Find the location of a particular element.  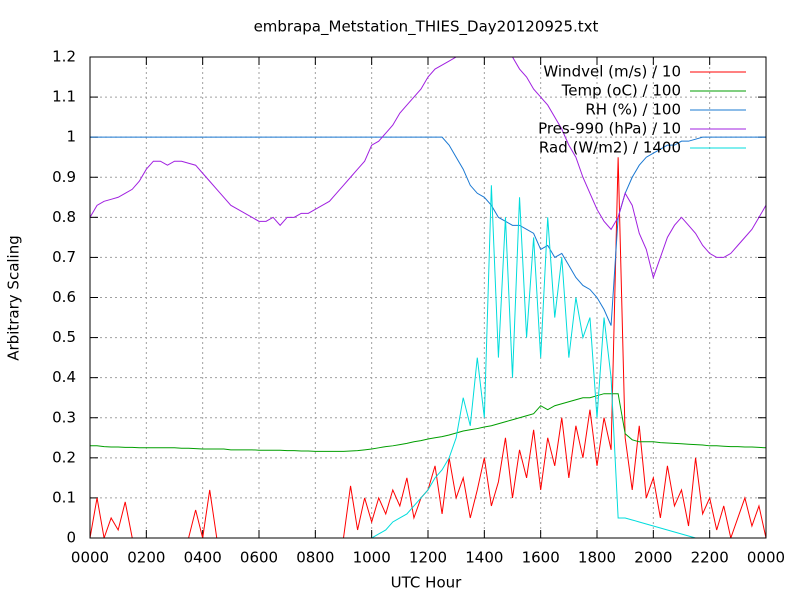

x-tick-label: 1800 is located at coordinates (597, 558).